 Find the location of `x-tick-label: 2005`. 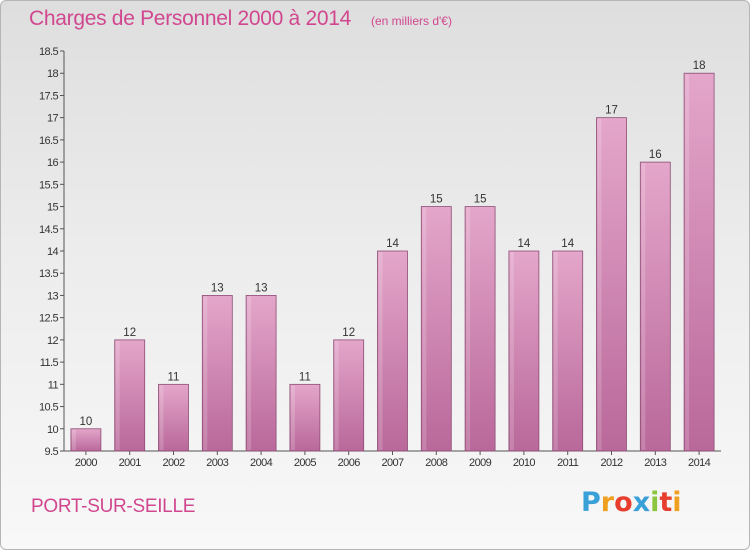

x-tick-label: 2005 is located at coordinates (305, 463).